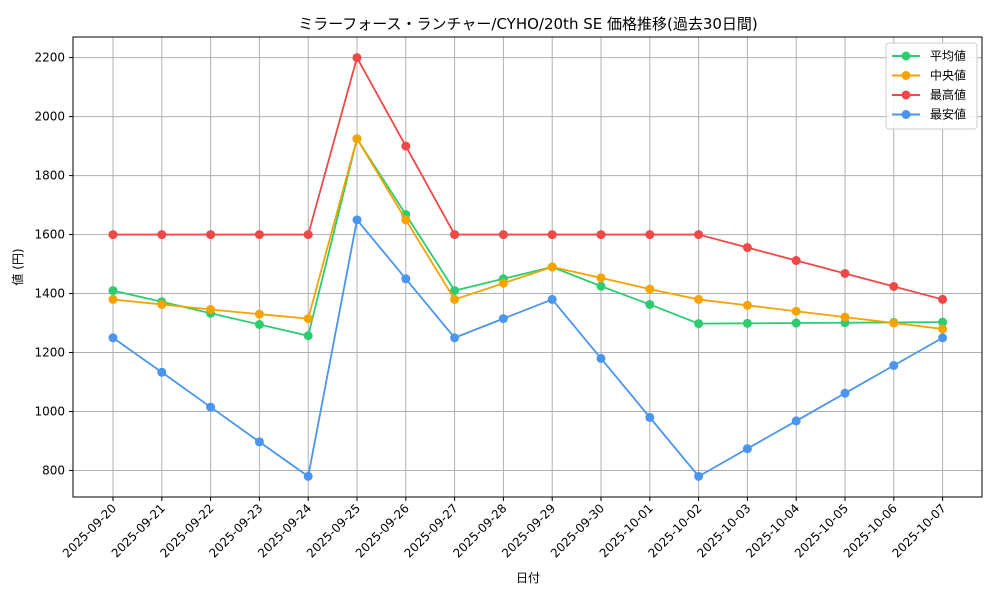 This screenshot has height=600, width=1000. What do you see at coordinates (948, 75) in the screenshot?
I see `legend-label: 中央値` at bounding box center [948, 75].